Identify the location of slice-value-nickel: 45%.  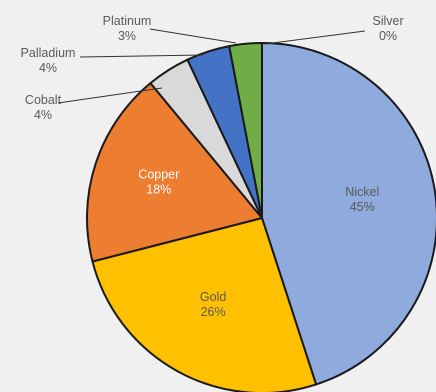
(362, 207).